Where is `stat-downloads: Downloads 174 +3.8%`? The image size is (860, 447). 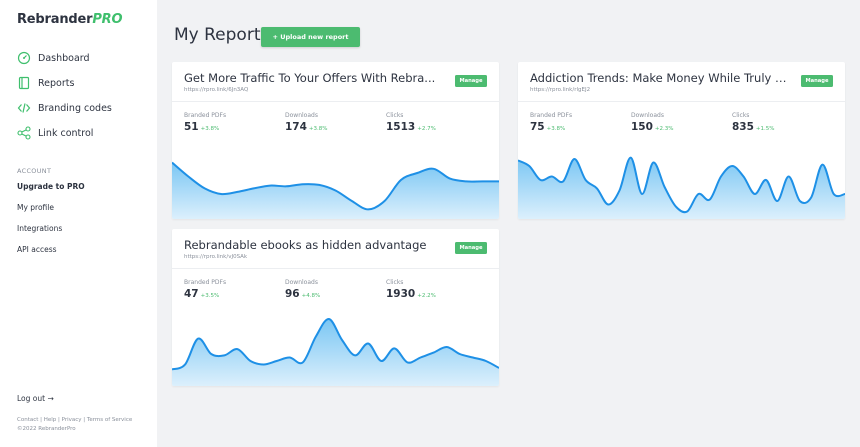 stat-downloads: Downloads 174 +3.8% is located at coordinates (306, 122).